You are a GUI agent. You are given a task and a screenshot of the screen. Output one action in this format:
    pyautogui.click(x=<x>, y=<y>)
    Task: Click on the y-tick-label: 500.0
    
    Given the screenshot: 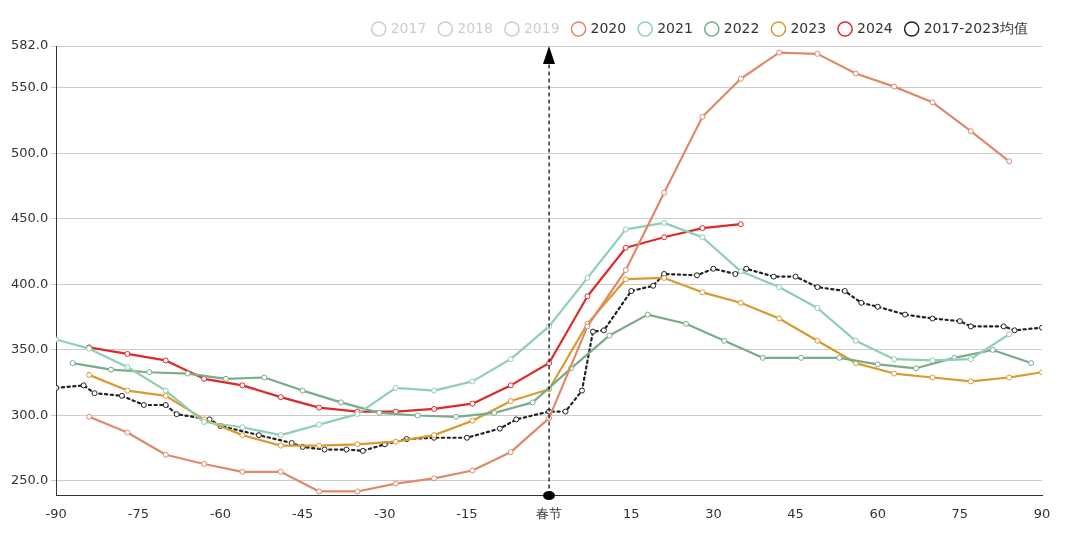 What is the action you would take?
    pyautogui.click(x=30, y=152)
    